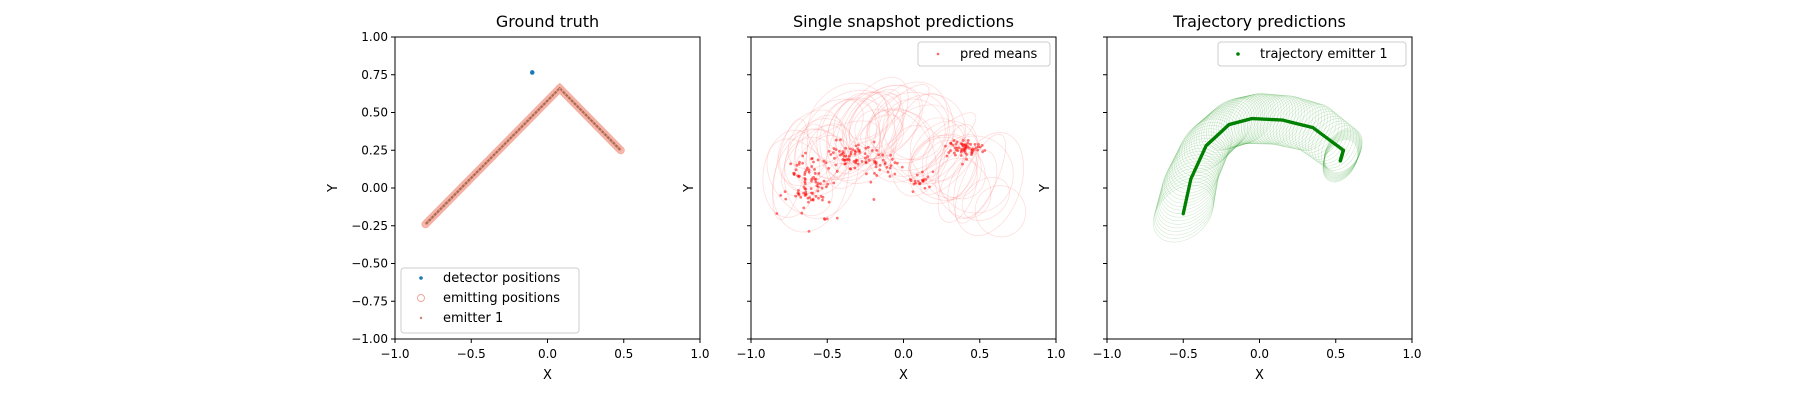 Image resolution: width=1800 pixels, height=400 pixels. Describe the element at coordinates (903, 188) in the screenshot. I see `axes-frame` at that location.